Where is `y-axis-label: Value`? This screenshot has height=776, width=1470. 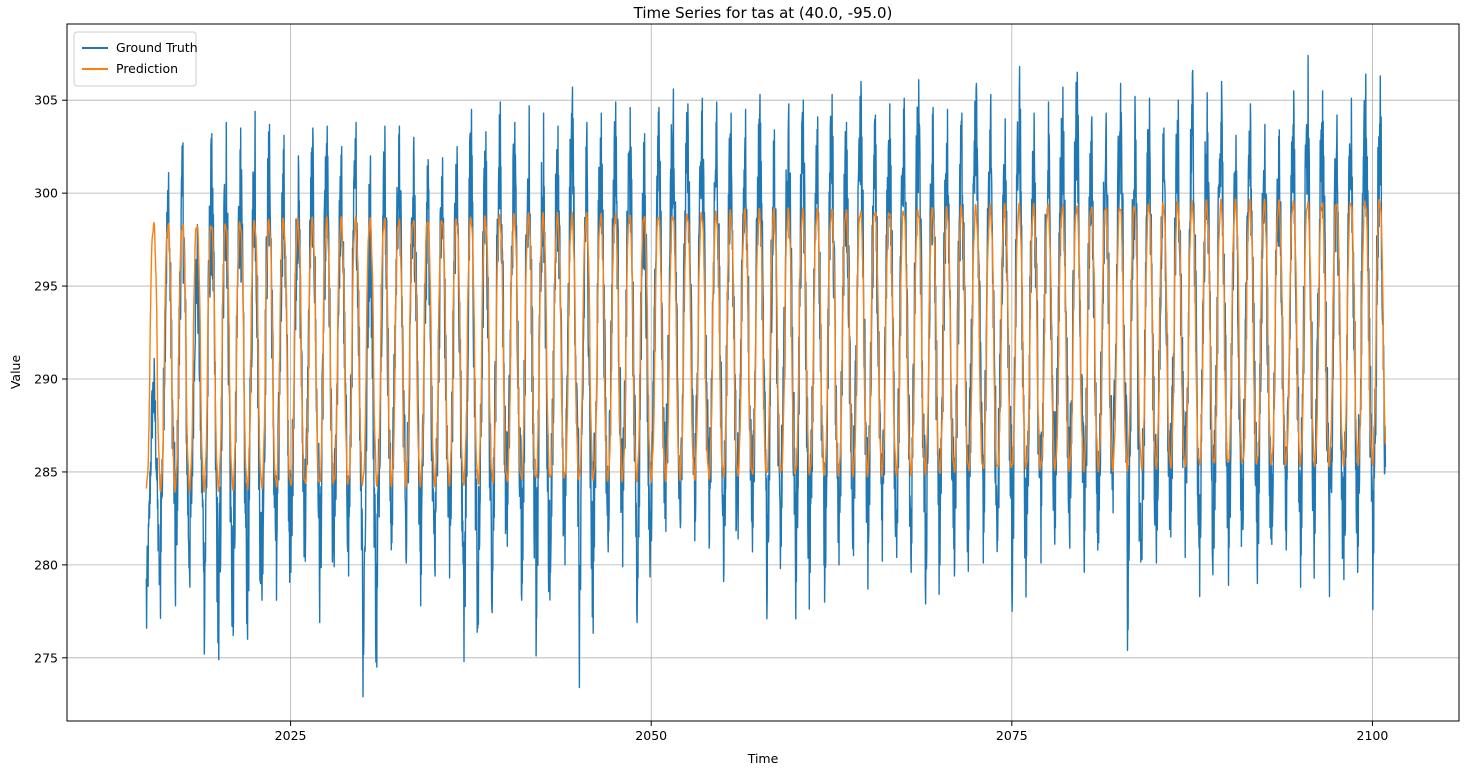
y-axis-label: Value is located at coordinates (15, 372).